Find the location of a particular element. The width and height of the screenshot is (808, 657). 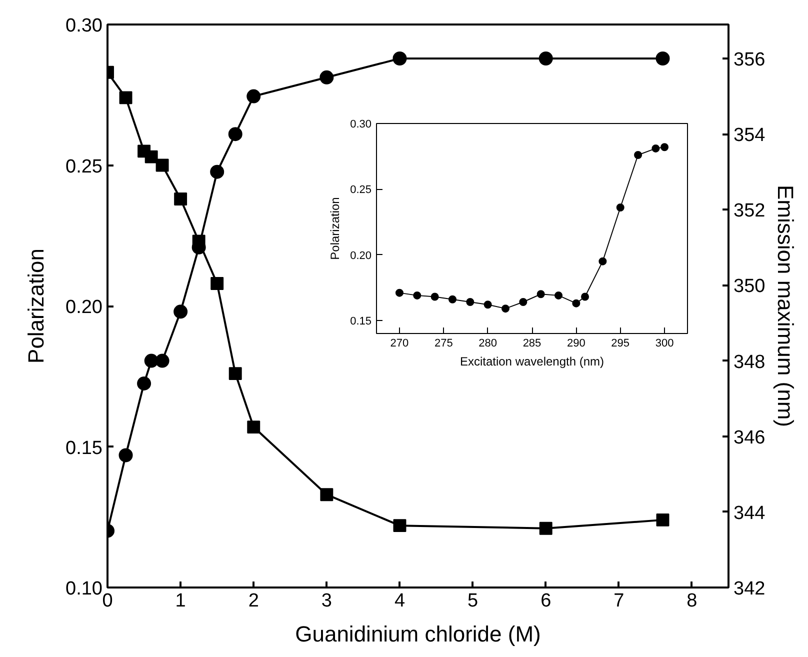

y2-tick-label: 344 is located at coordinates (750, 513).